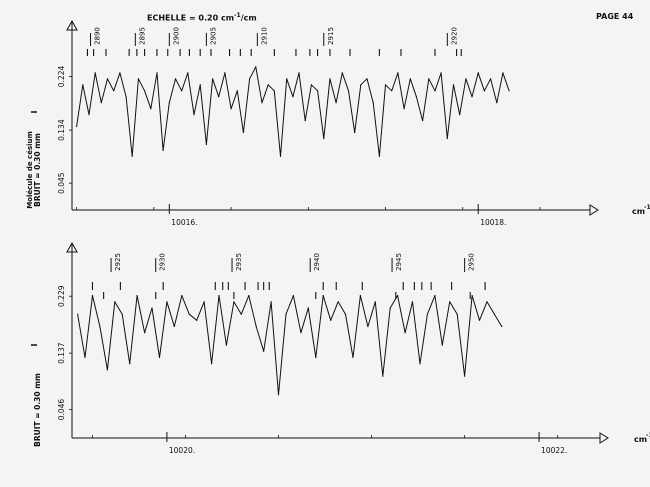  What do you see at coordinates (72, 247) in the screenshot?
I see `y-axis-arrow` at bounding box center [72, 247].